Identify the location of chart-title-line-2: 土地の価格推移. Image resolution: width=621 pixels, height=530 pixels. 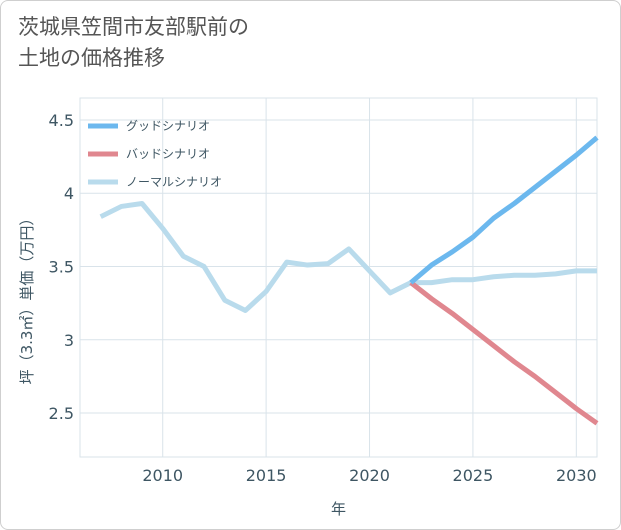
(91, 58).